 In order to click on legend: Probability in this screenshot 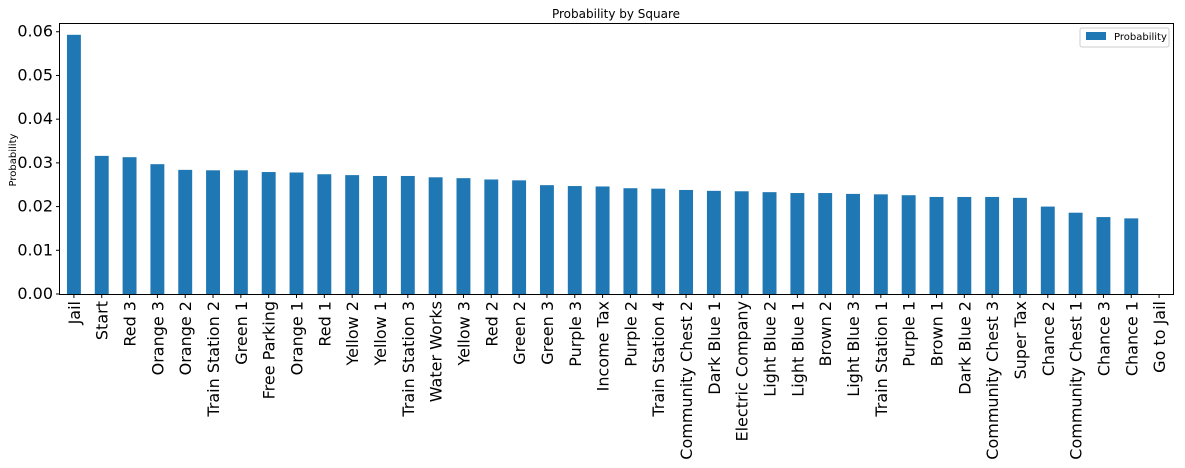, I will do `click(1124, 37)`.